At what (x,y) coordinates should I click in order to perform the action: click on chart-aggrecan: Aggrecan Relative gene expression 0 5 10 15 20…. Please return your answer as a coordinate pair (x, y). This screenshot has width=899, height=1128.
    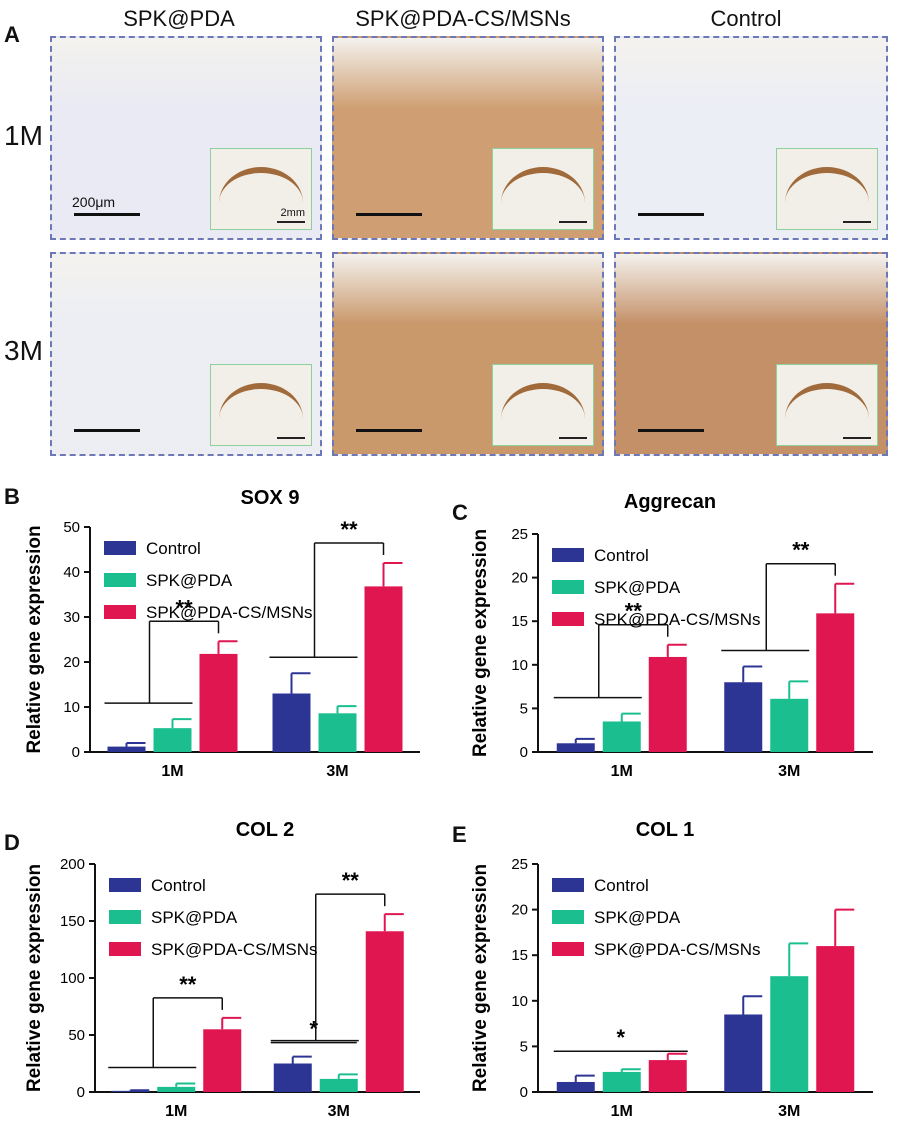
    Looking at the image, I should click on (671, 635).